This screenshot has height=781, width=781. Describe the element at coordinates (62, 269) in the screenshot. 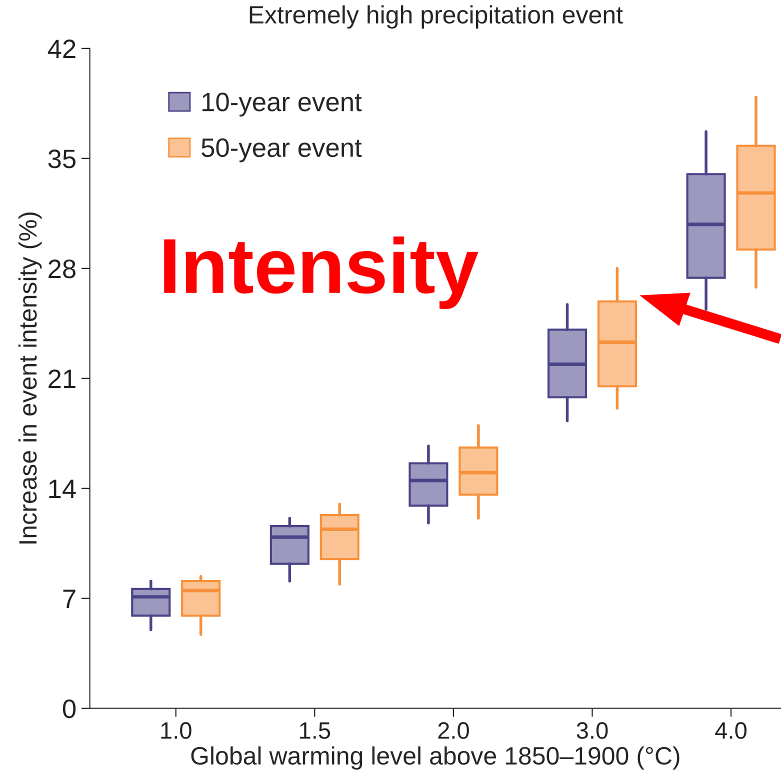

I see `y-tick-label: 28` at that location.